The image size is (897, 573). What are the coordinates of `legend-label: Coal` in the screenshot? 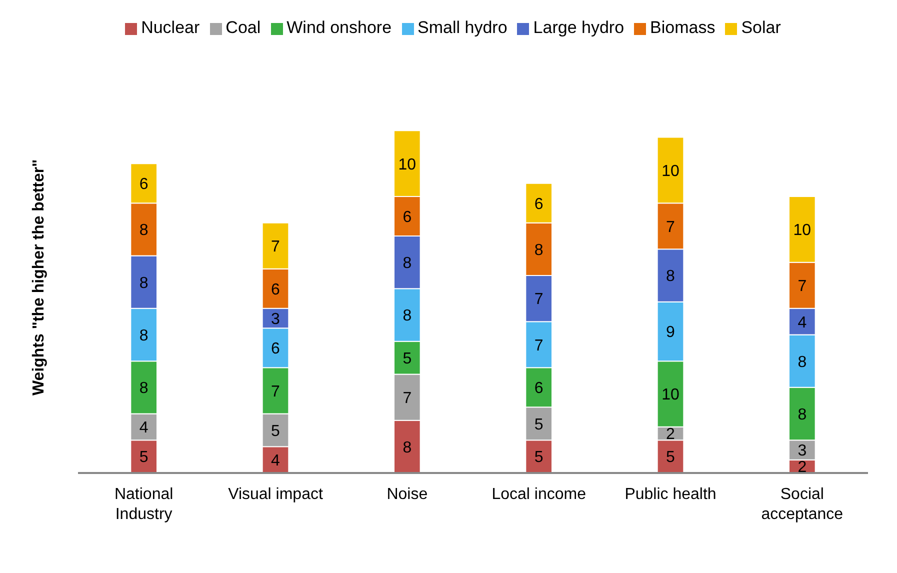 It's located at (243, 27).